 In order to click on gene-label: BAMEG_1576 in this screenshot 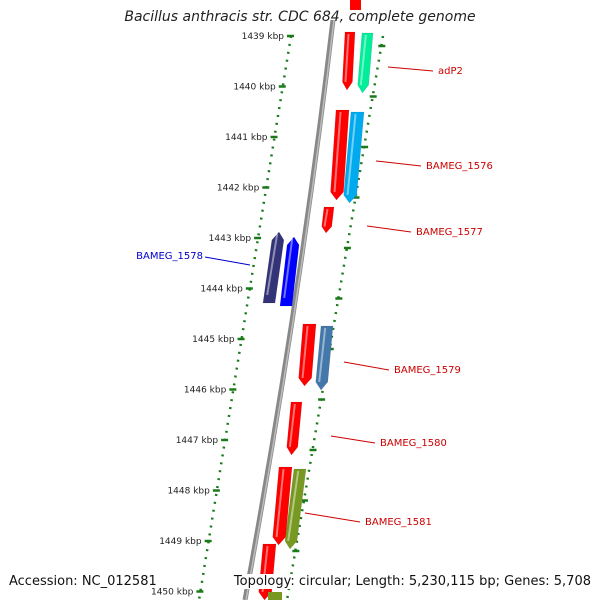, I will do `click(459, 166)`.